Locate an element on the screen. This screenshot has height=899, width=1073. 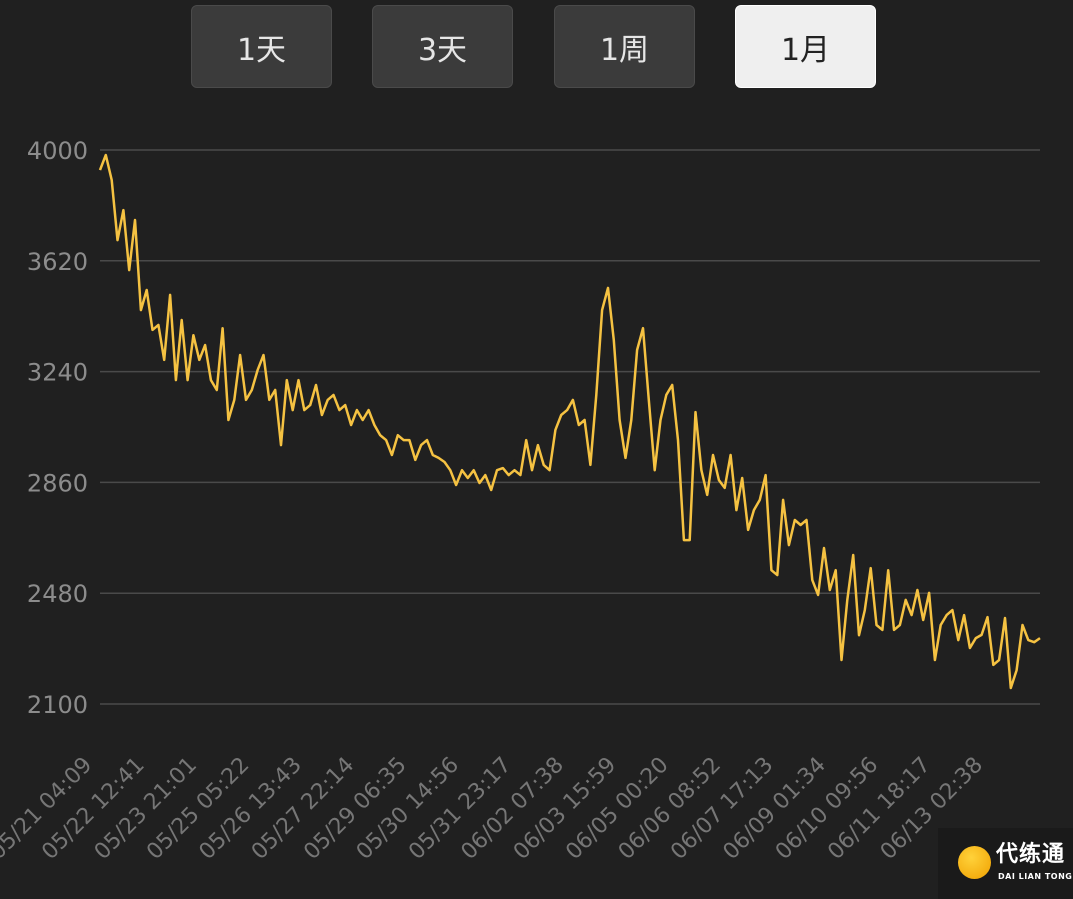
y-tick-label: 2100 is located at coordinates (57, 705).